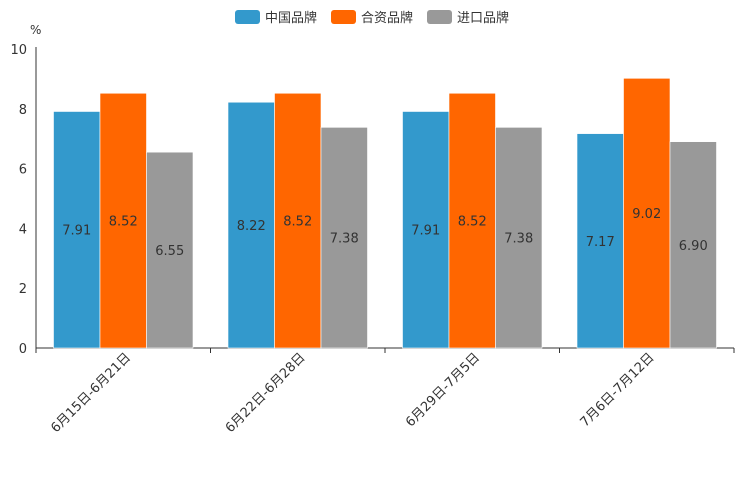 The width and height of the screenshot is (744, 496). Describe the element at coordinates (439, 16) in the screenshot. I see `legend-swatch-import-brand` at that location.